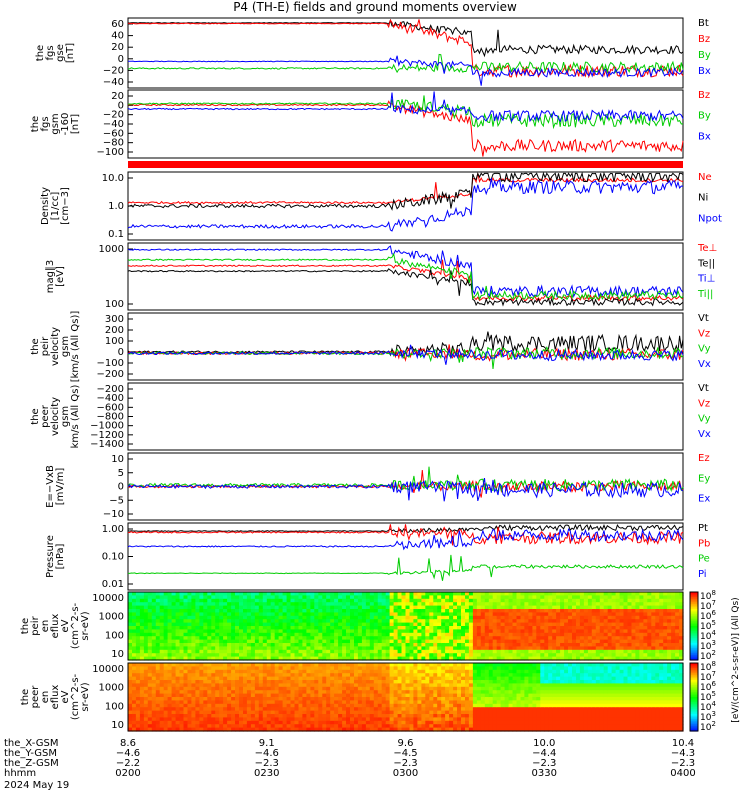 The height and width of the screenshot is (800, 750). What do you see at coordinates (50, 52) in the screenshot?
I see `y-axis-label: fgs` at bounding box center [50, 52].